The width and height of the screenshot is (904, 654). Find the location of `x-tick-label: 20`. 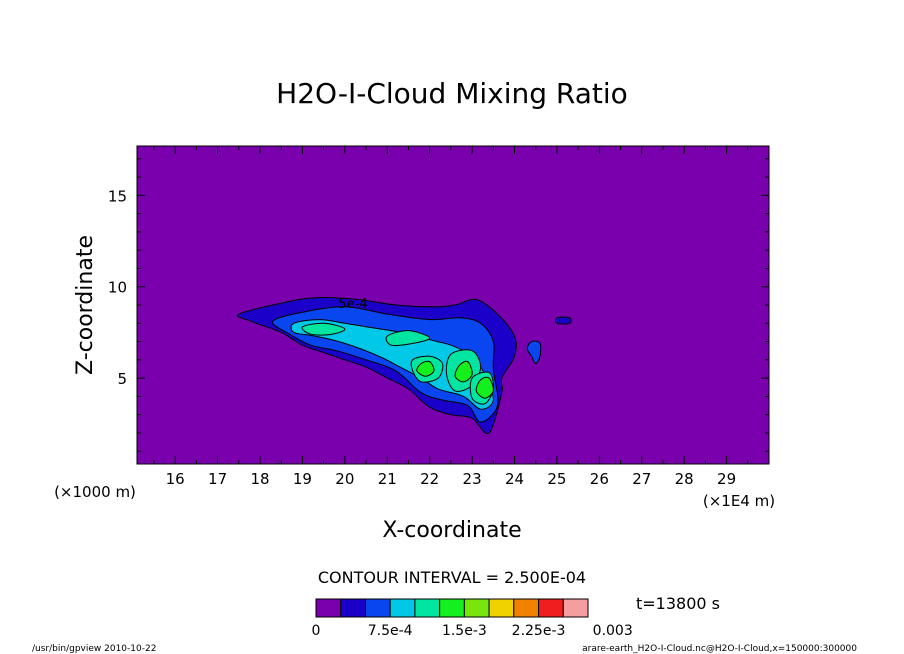

x-tick-label: 20 is located at coordinates (344, 479).